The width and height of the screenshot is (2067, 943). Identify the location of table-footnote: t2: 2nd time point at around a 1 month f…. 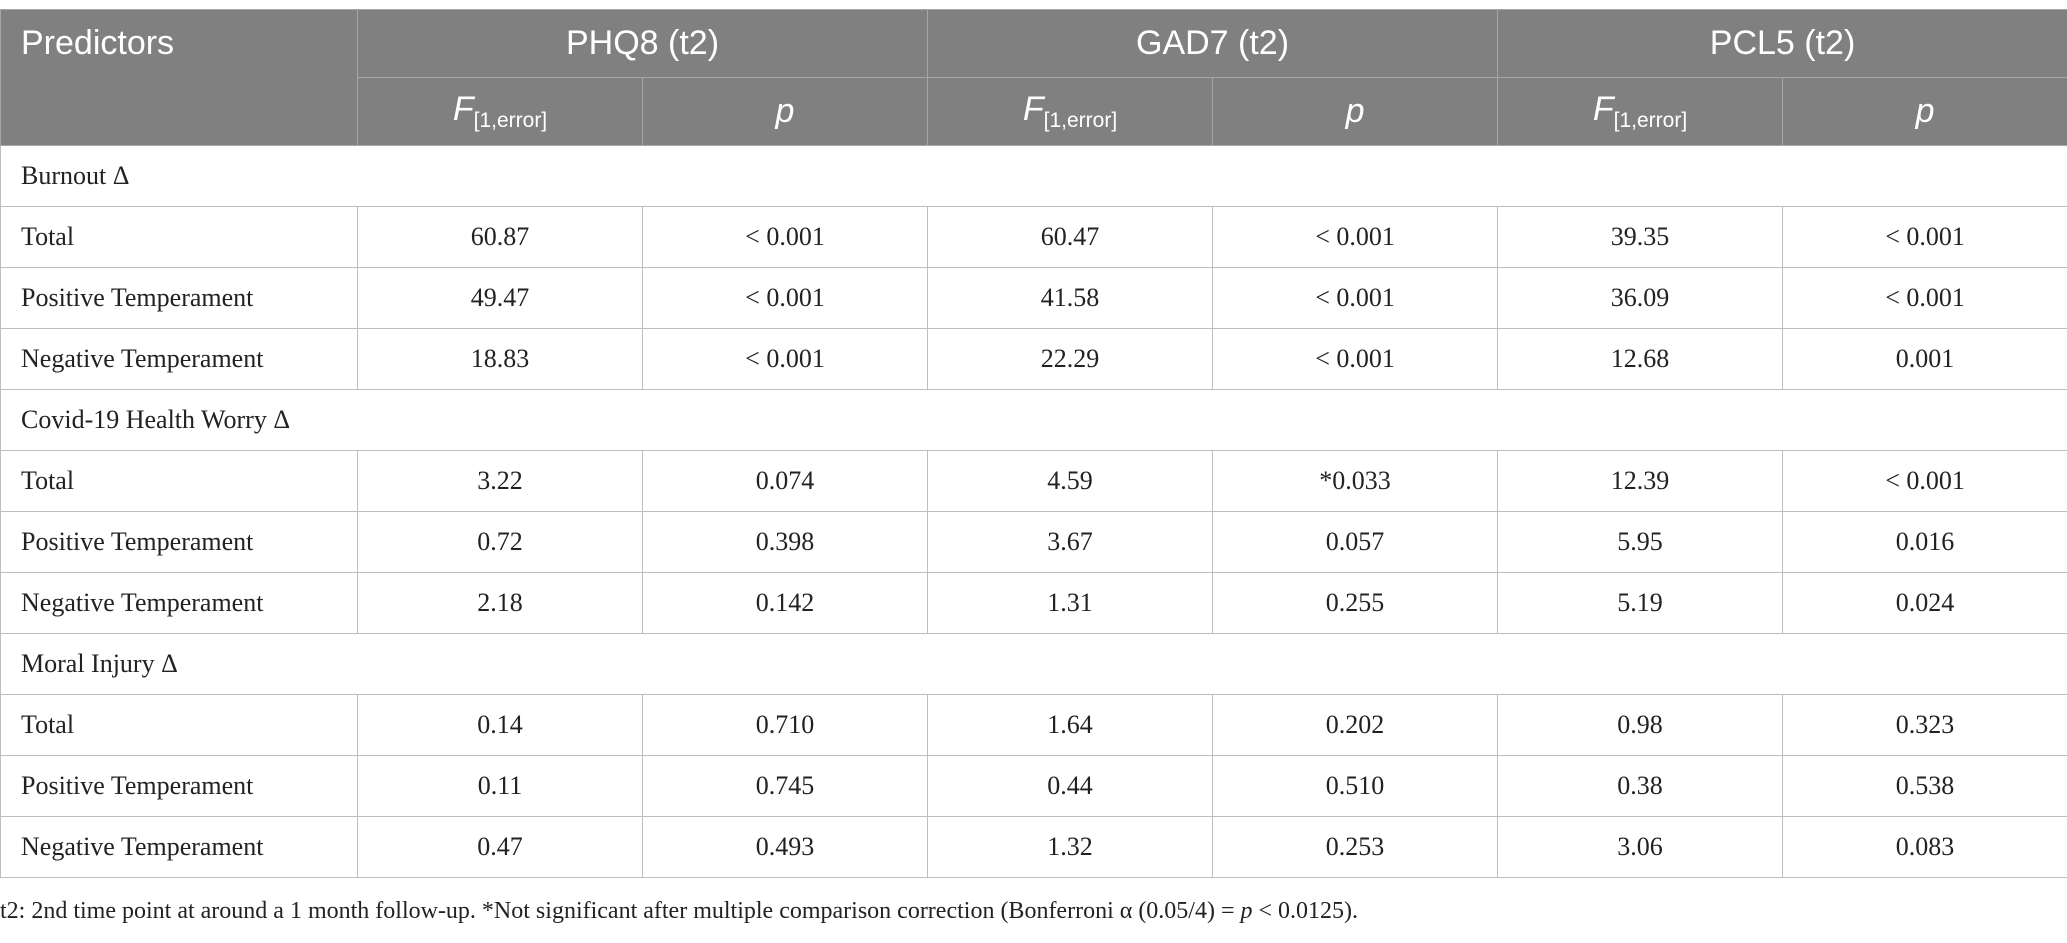
(679, 911).